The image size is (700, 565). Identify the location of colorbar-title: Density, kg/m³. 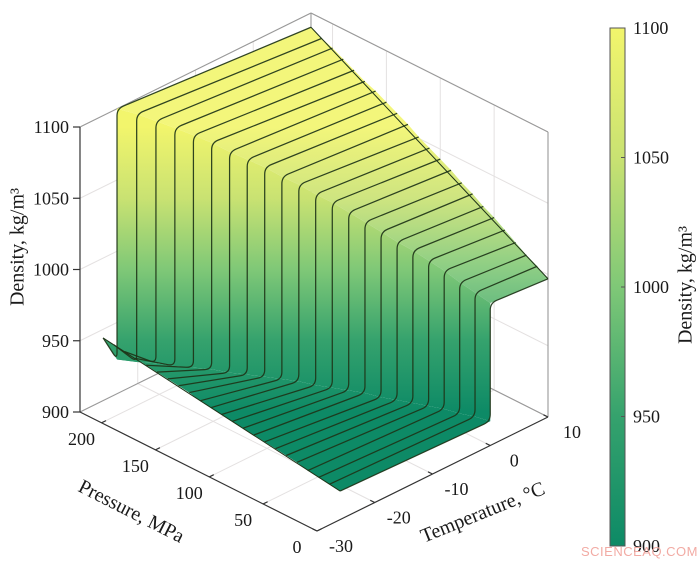
(685, 285).